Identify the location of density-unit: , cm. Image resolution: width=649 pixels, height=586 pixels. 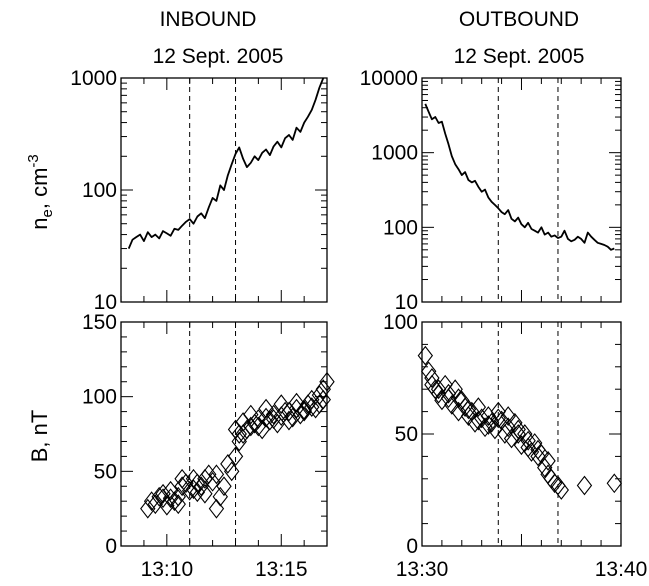
(39, 189).